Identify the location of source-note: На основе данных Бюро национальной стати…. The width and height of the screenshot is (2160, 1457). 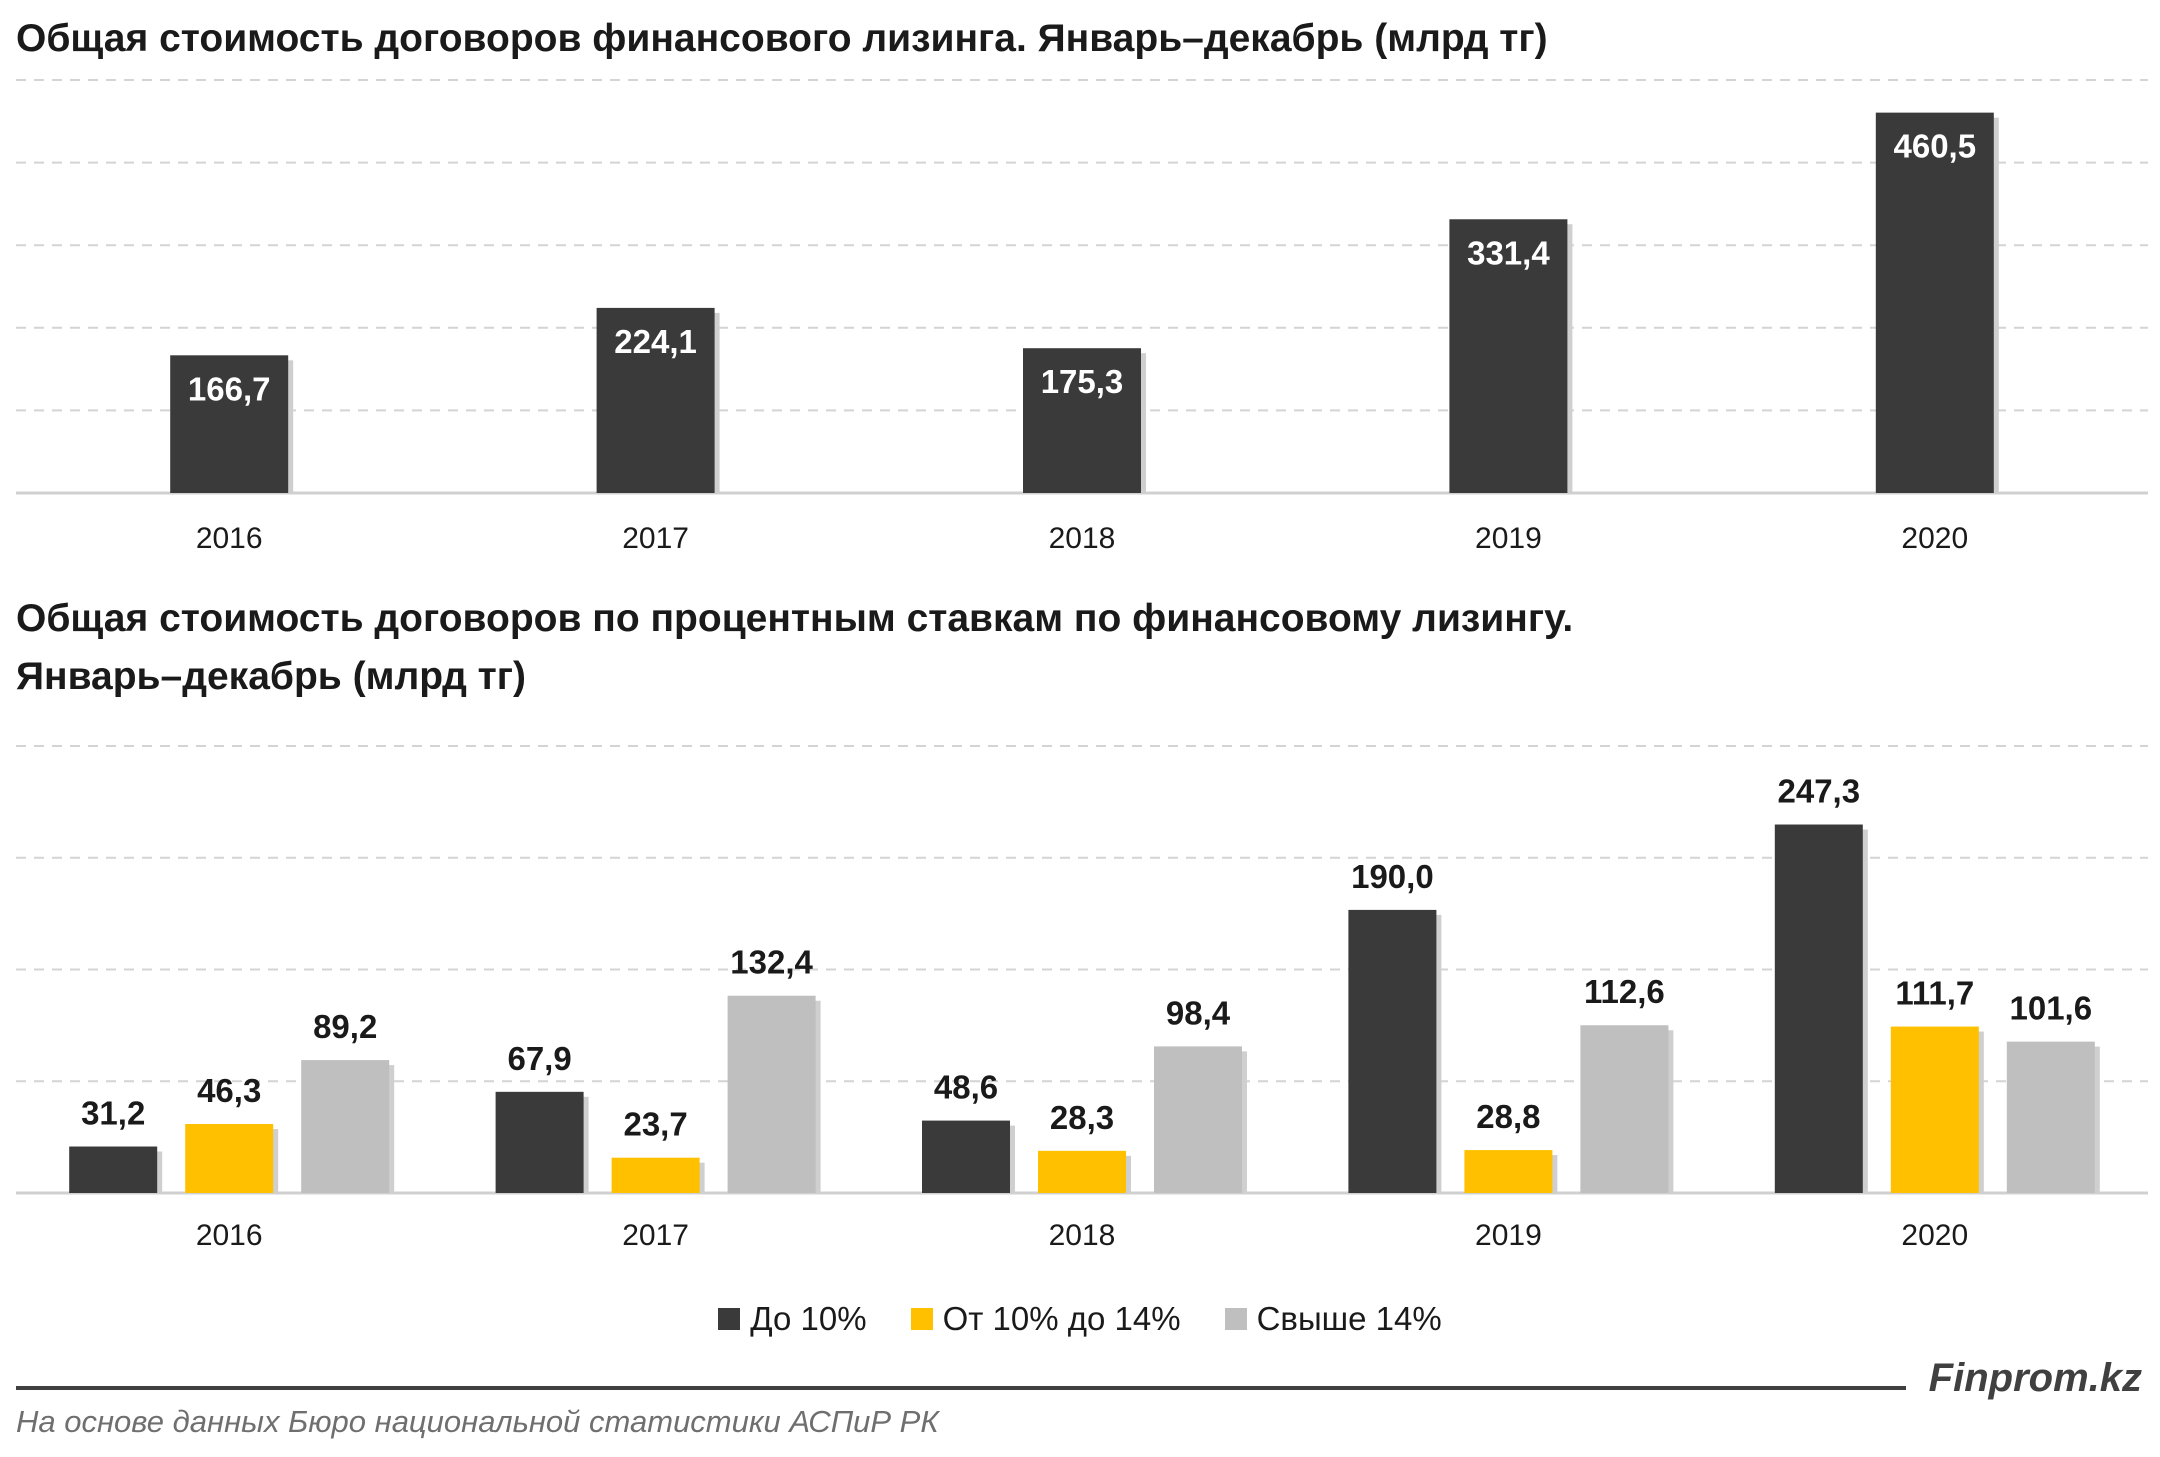
(477, 1421).